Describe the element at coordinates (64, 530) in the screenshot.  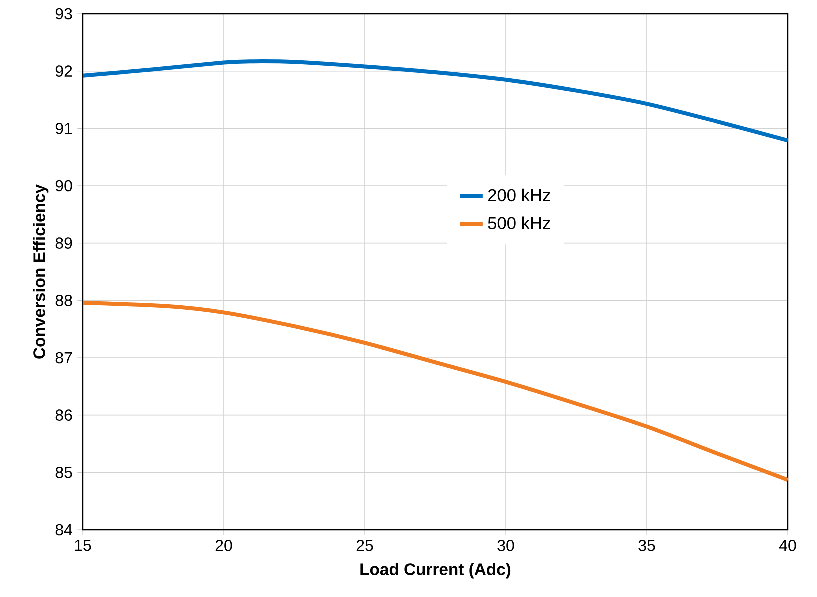
I see `y-tick-label: 84` at that location.